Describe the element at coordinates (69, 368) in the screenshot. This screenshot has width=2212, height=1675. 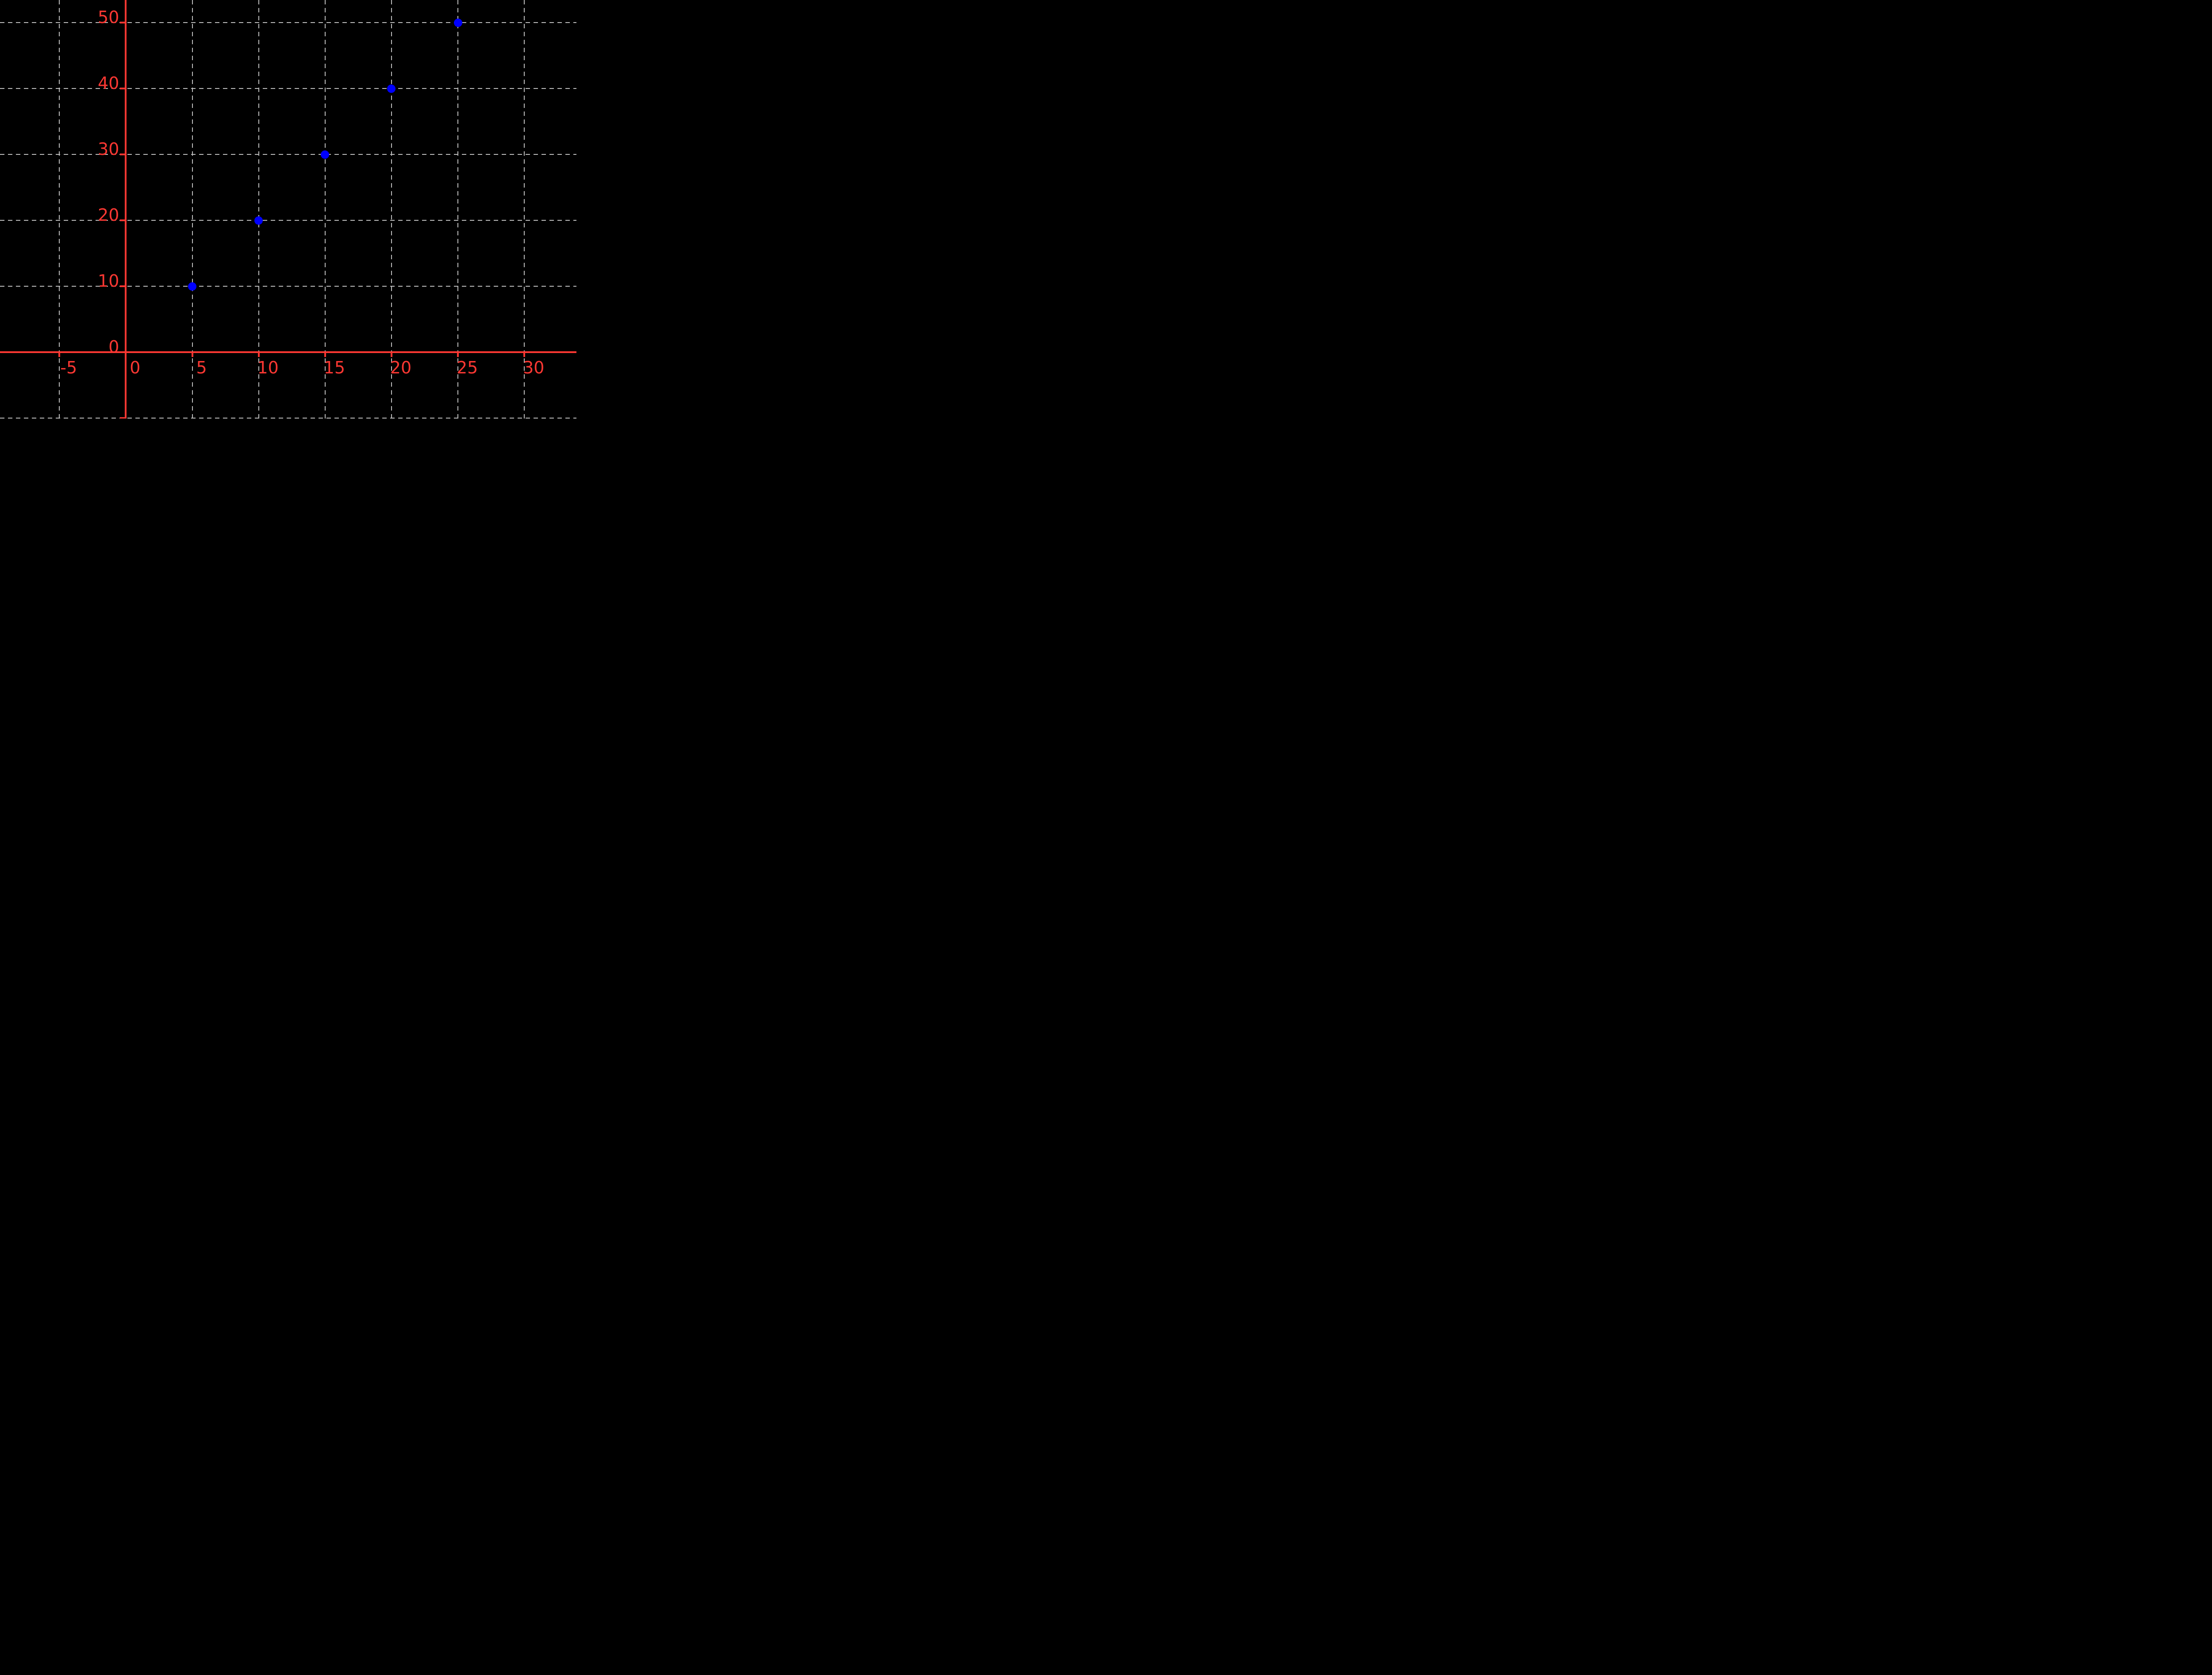
I see `x-tick-label: -5` at that location.